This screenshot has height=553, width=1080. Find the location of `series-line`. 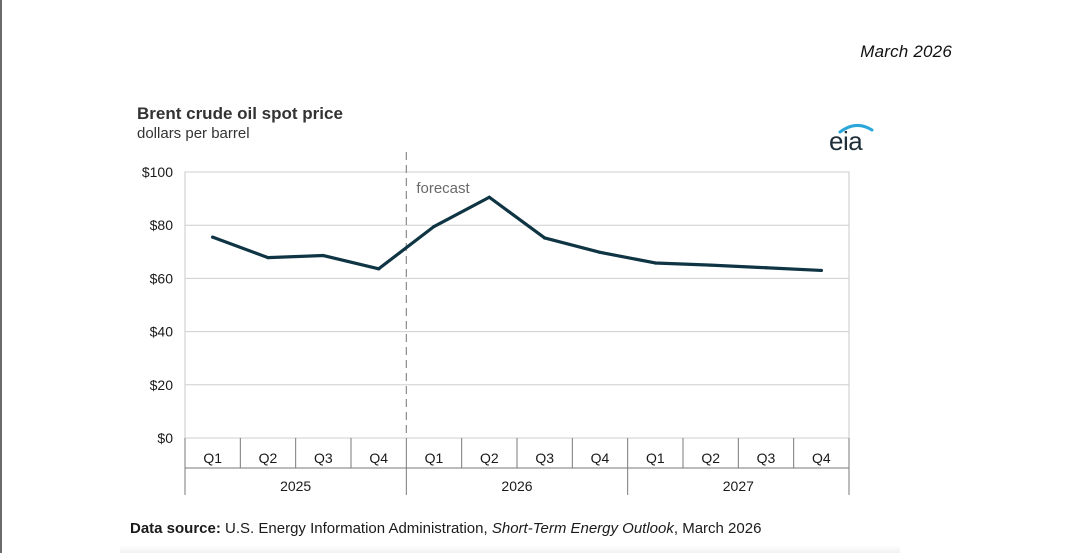

series-line is located at coordinates (517, 234).